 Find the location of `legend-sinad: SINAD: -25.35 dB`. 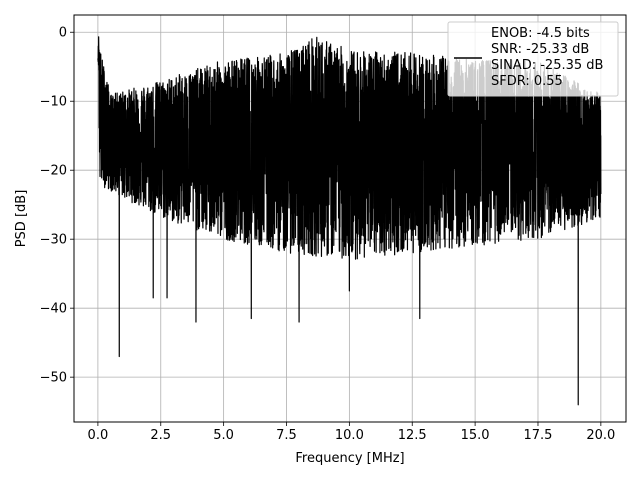

legend-sinad: SINAD: -25.35 dB is located at coordinates (547, 65).